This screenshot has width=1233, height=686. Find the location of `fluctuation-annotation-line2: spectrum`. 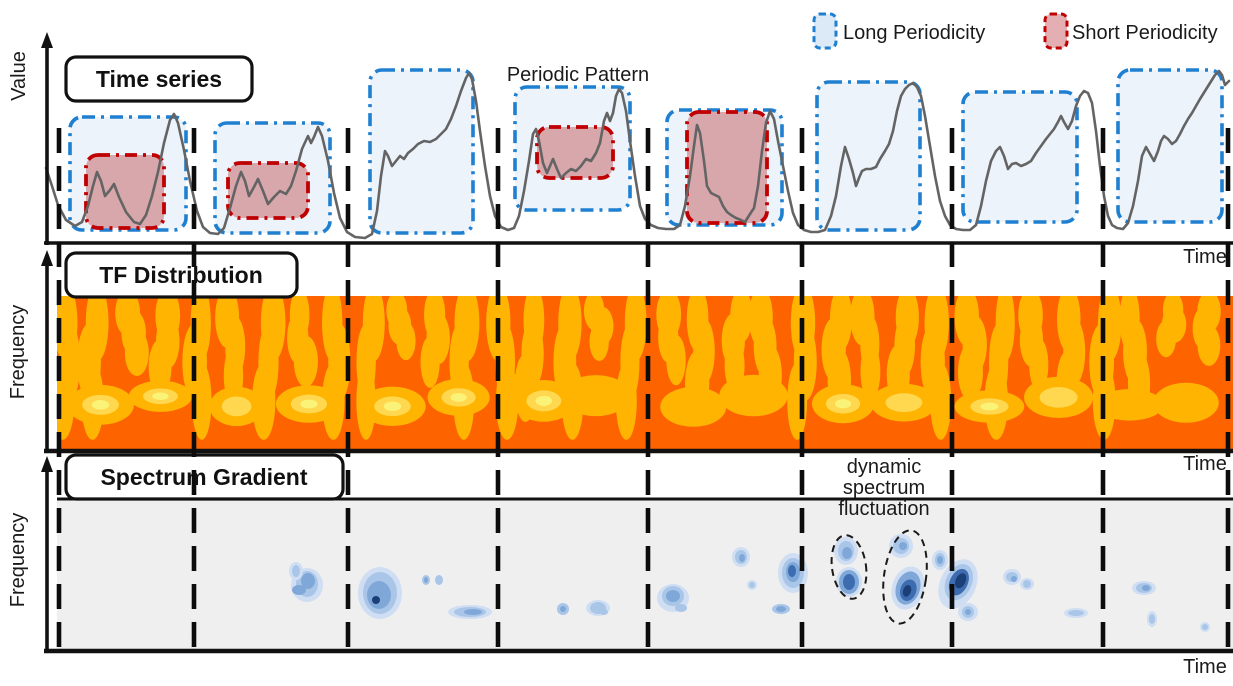

fluctuation-annotation-line2: spectrum is located at coordinates (884, 488).